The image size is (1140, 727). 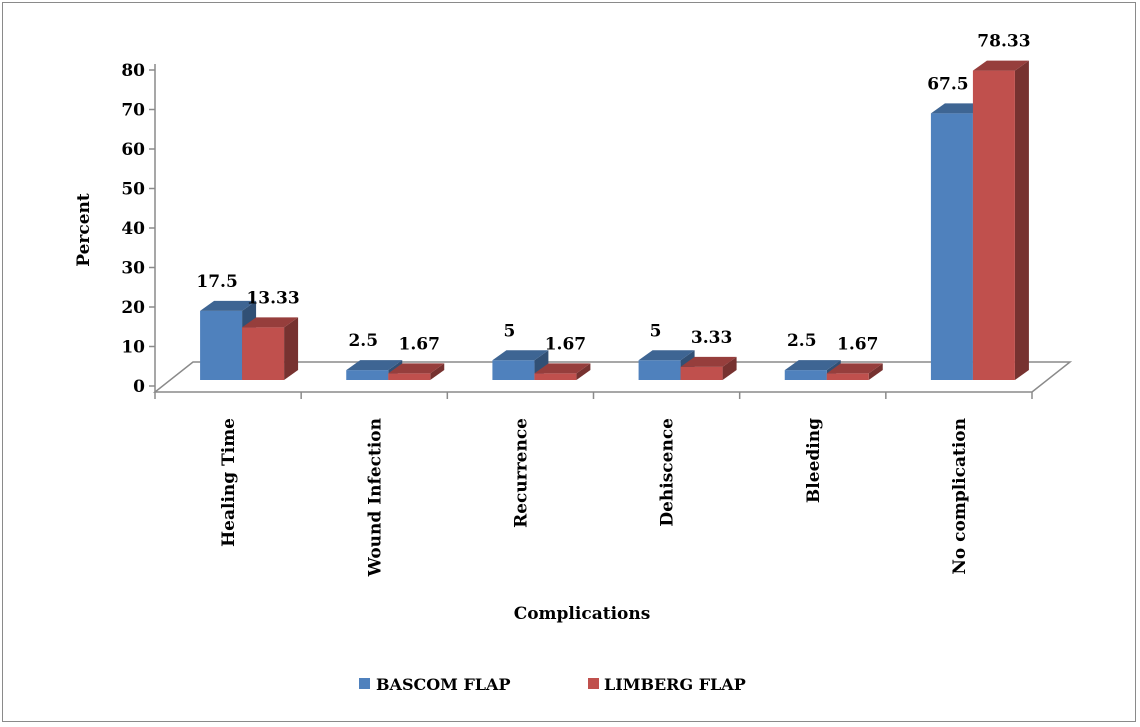 What do you see at coordinates (711, 338) in the screenshot?
I see `data-label: 3.33` at bounding box center [711, 338].